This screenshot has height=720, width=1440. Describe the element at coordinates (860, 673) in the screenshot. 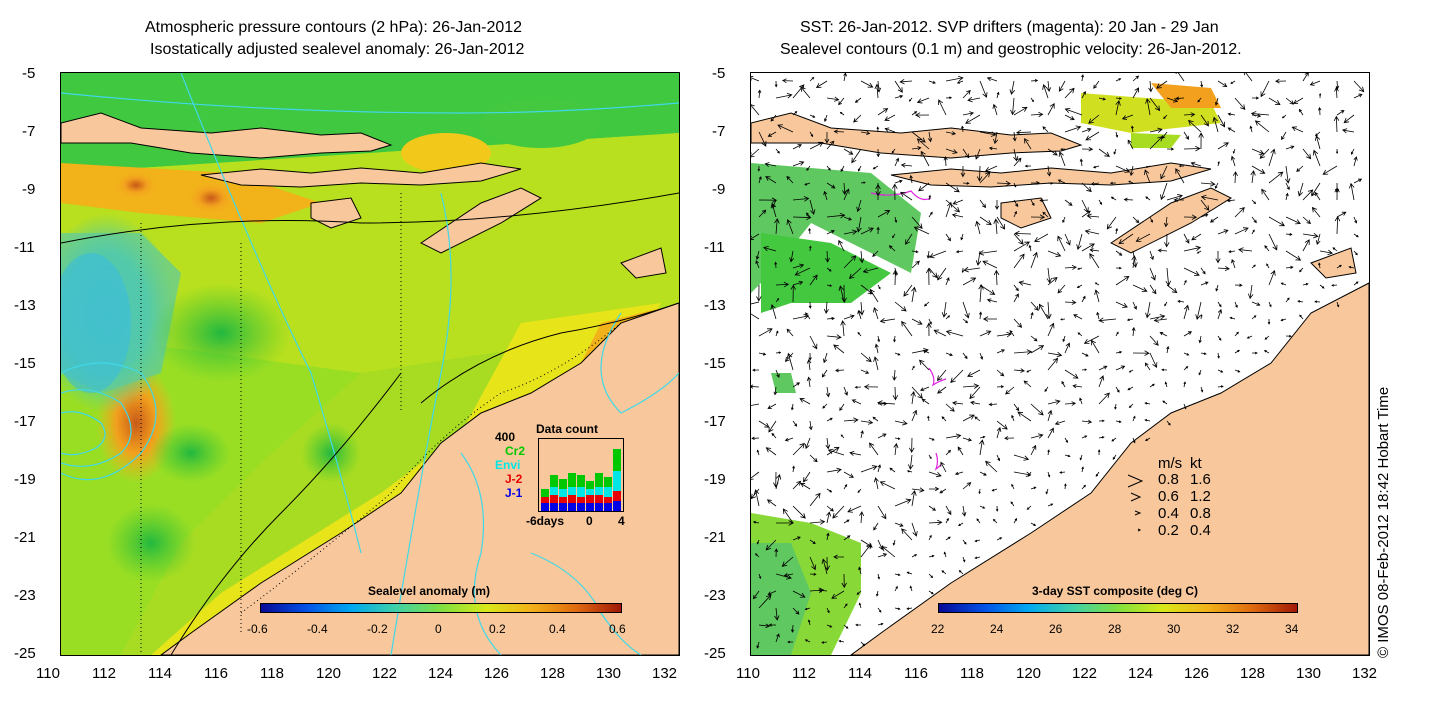

I see `right-lon-label: 114` at that location.